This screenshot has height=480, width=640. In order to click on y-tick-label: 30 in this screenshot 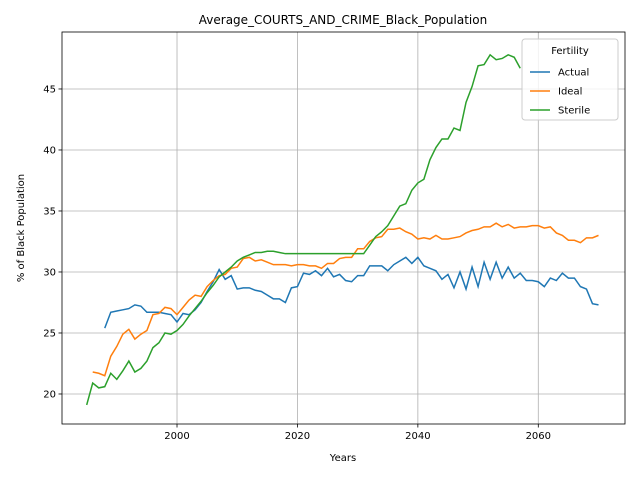, I will do `click(49, 272)`.